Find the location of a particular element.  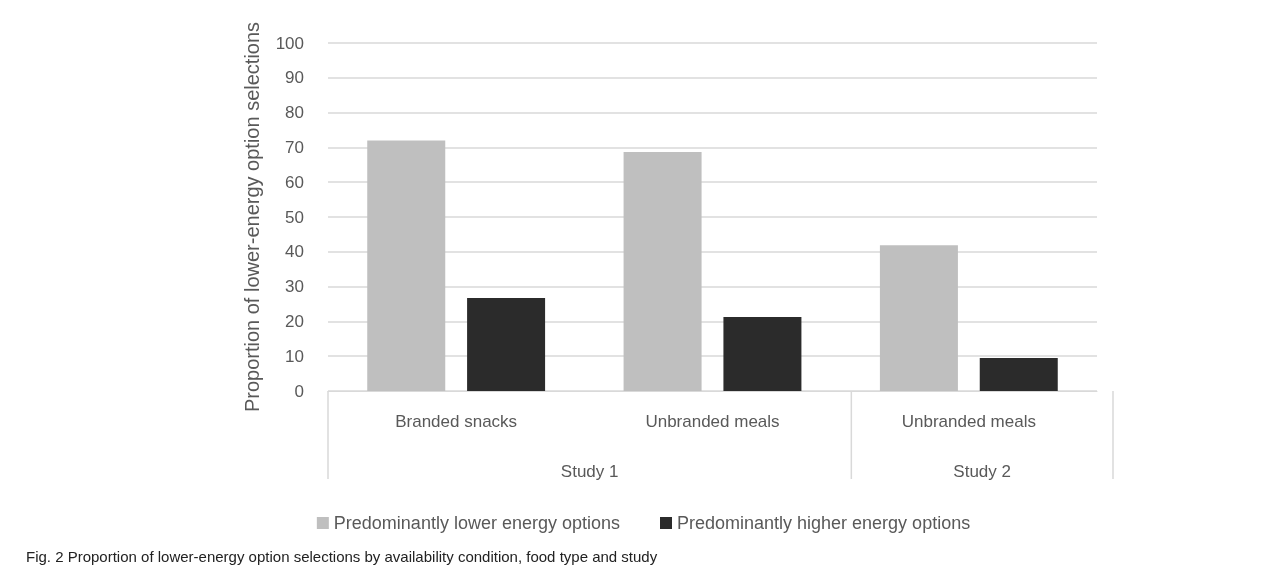

y-tick-label: 50 is located at coordinates (294, 217).